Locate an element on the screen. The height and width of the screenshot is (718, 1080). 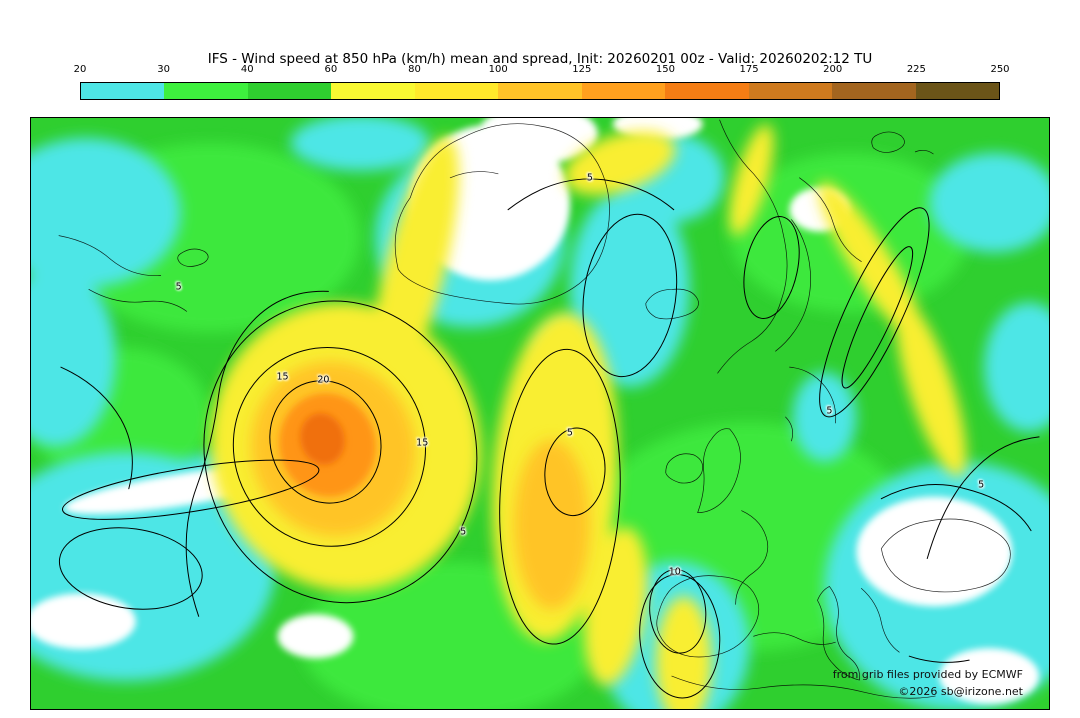
colorbar-tick: 175 is located at coordinates (749, 69).